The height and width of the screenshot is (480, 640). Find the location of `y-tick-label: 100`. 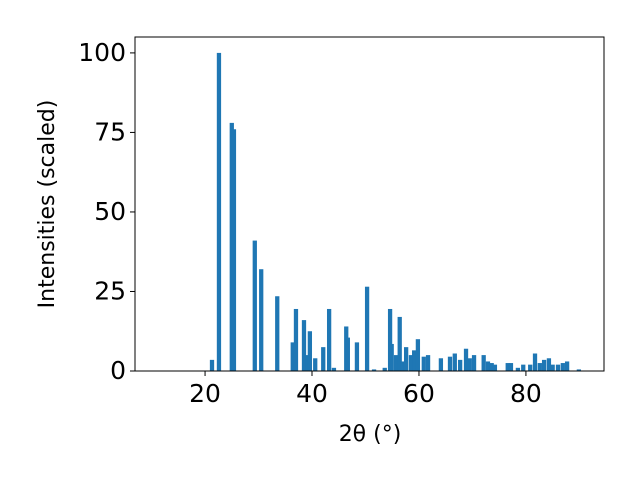

y-tick-label: 100 is located at coordinates (102, 52).